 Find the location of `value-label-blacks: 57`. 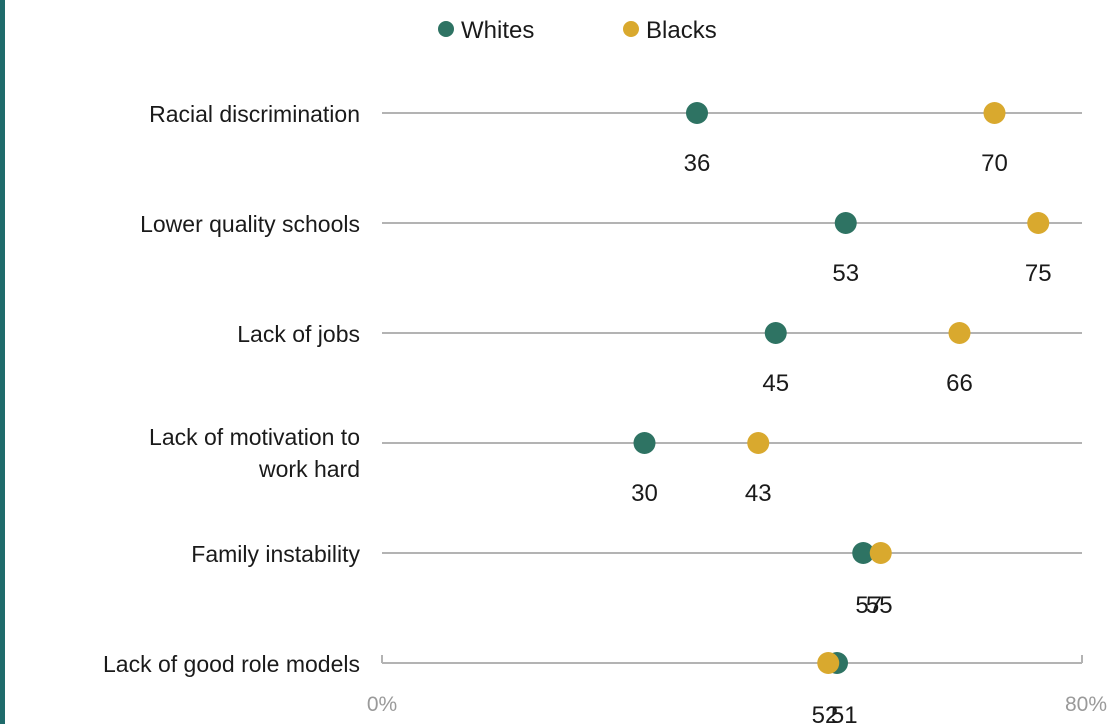

value-label-blacks: 57 is located at coordinates (868, 605).